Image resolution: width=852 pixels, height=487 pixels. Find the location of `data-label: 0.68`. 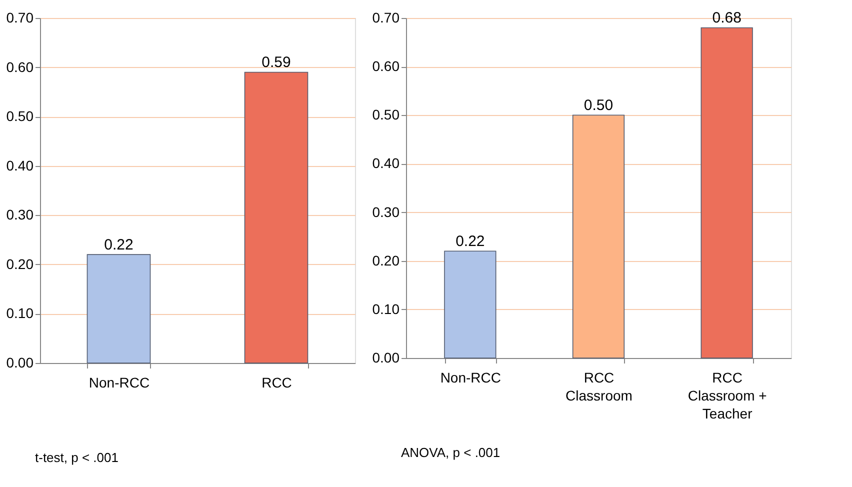

data-label: 0.68 is located at coordinates (727, 18).